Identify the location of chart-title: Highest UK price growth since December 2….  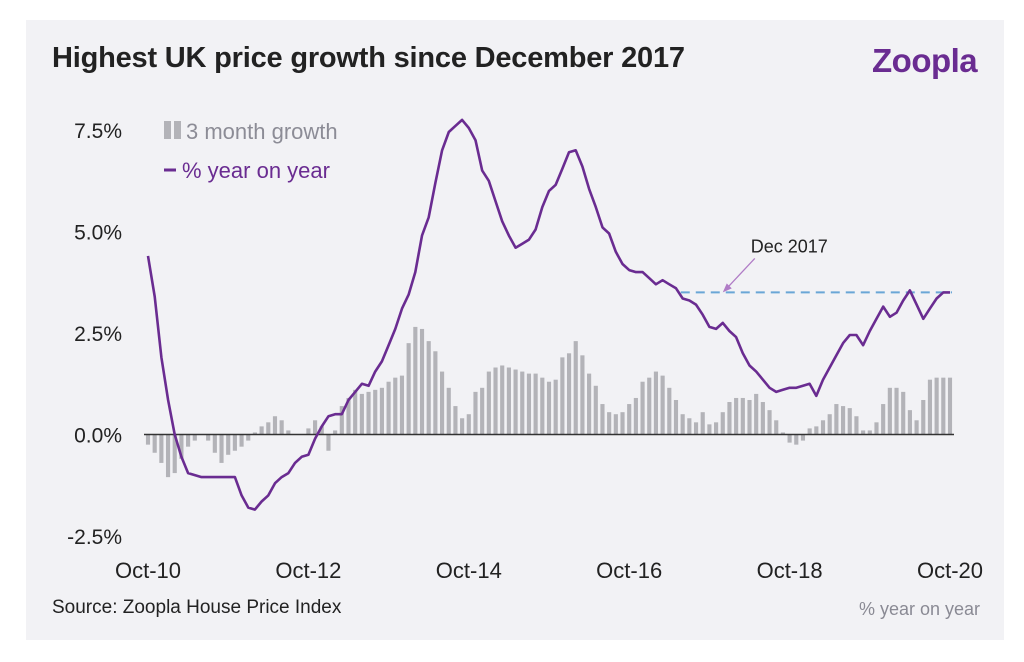
(368, 58).